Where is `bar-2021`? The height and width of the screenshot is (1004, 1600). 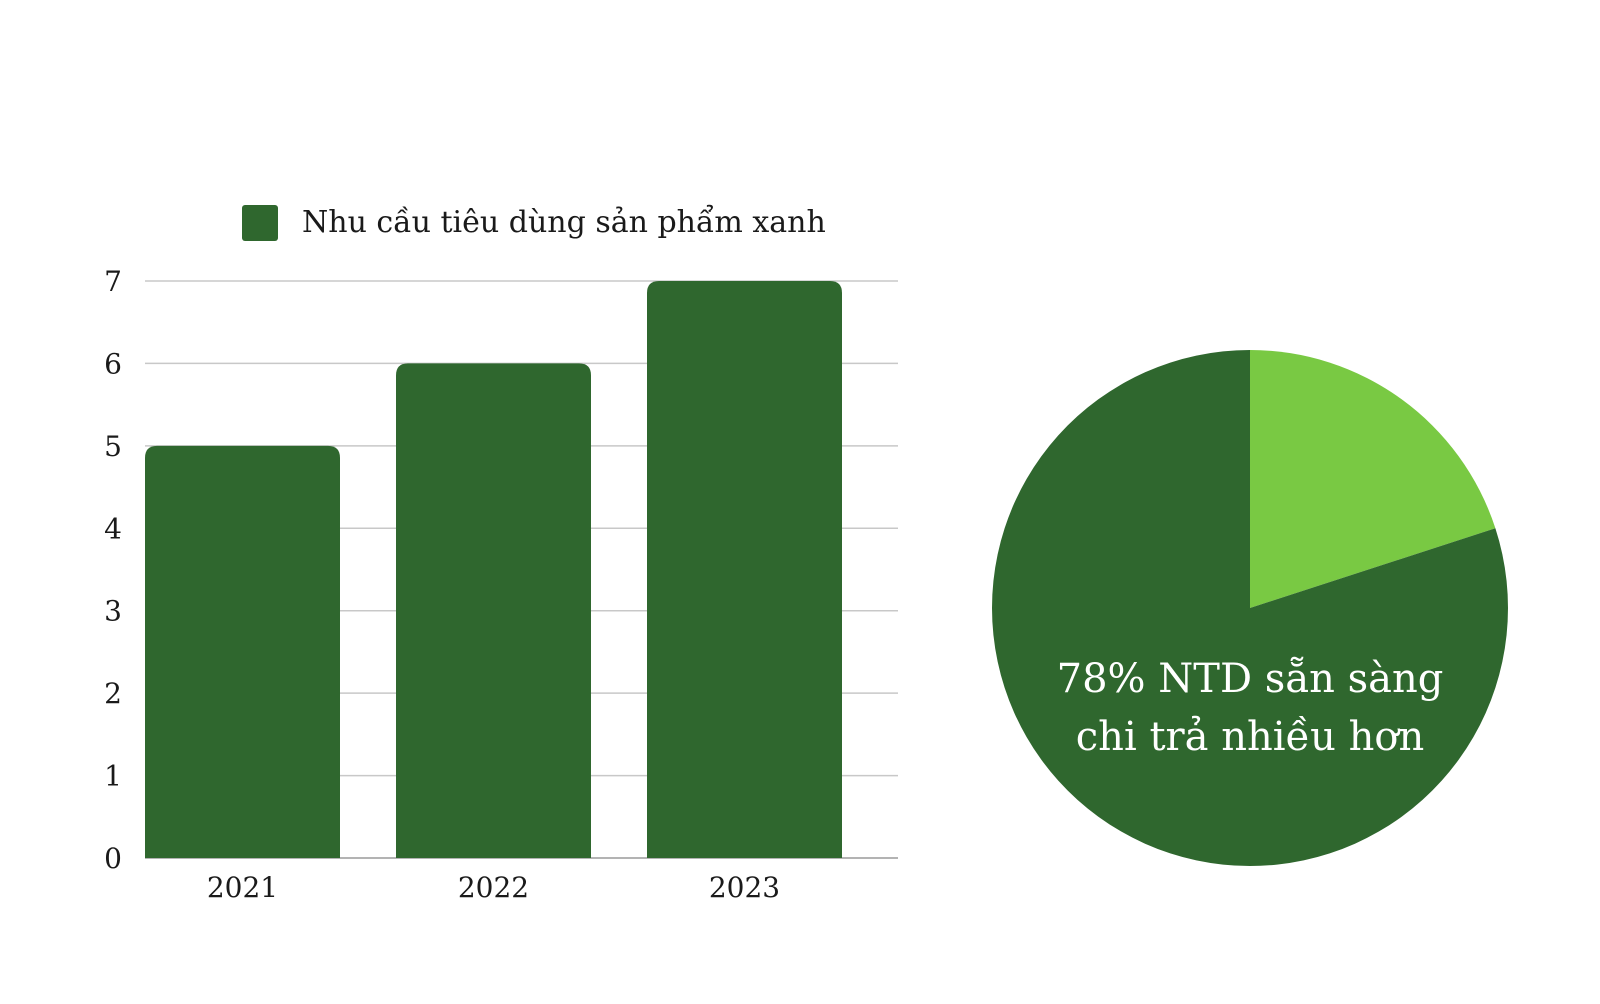 bar-2021 is located at coordinates (242, 651).